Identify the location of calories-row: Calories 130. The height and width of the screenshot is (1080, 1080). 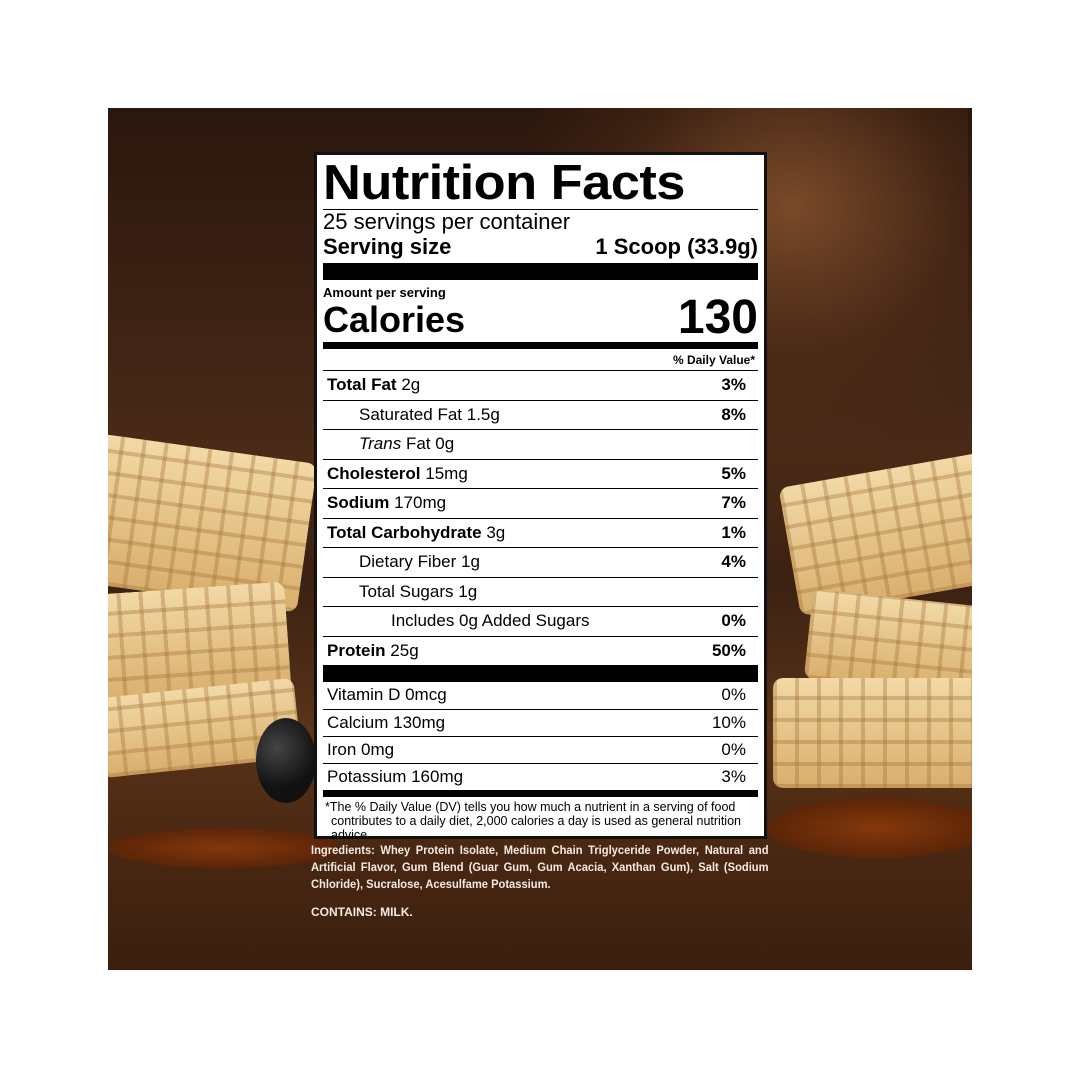
(540, 318).